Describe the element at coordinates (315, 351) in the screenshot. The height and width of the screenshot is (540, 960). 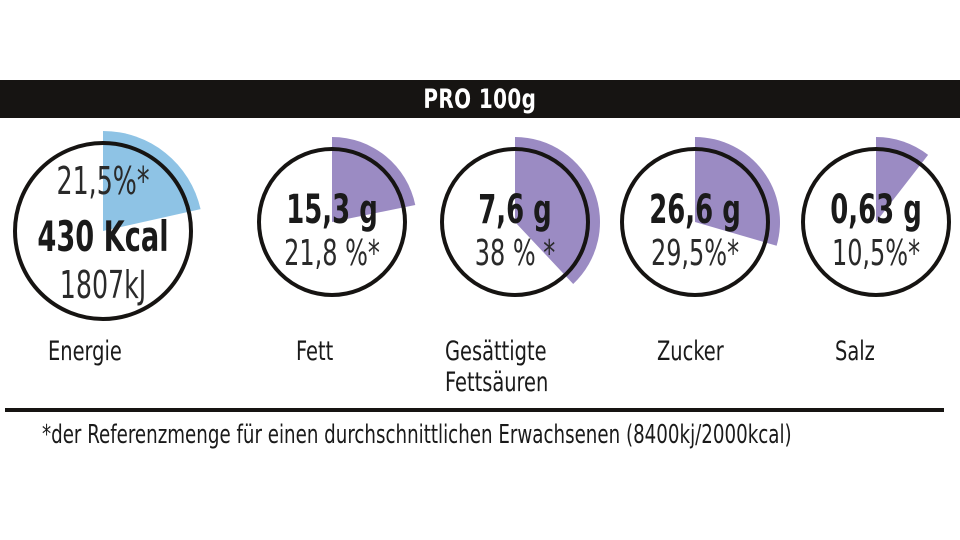
I see `label-fett: Fett` at that location.